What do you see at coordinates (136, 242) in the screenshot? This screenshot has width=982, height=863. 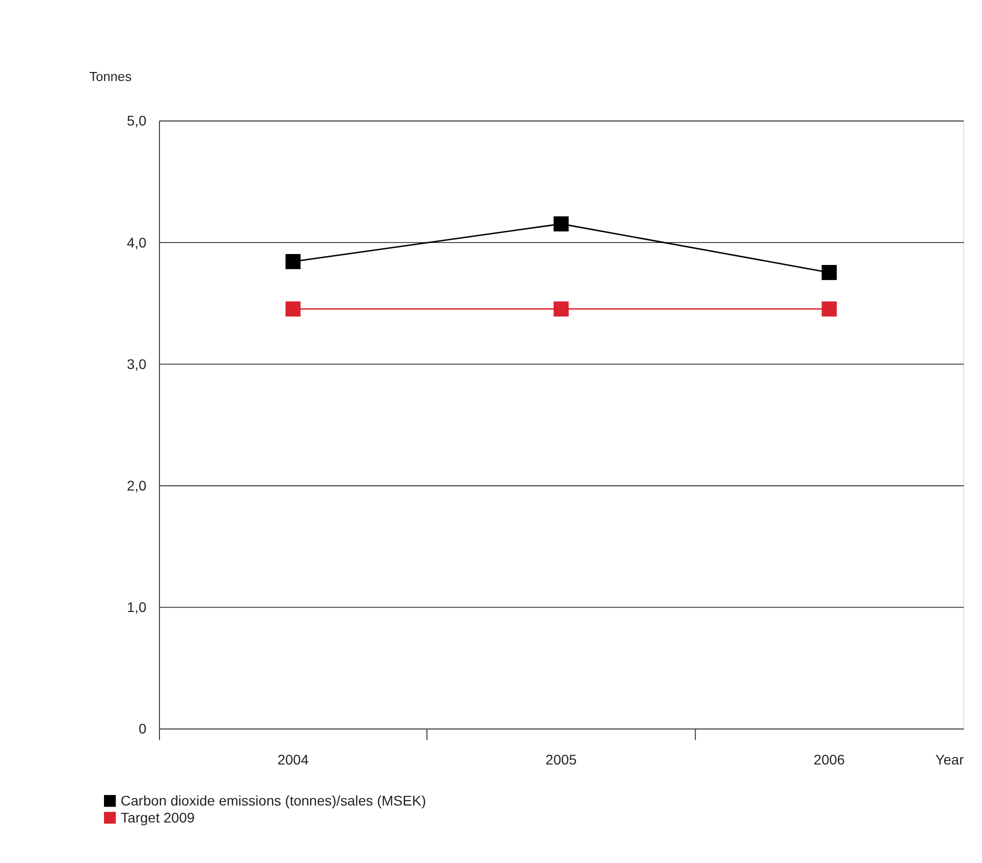 I see `y-tick-label: 4,0` at bounding box center [136, 242].